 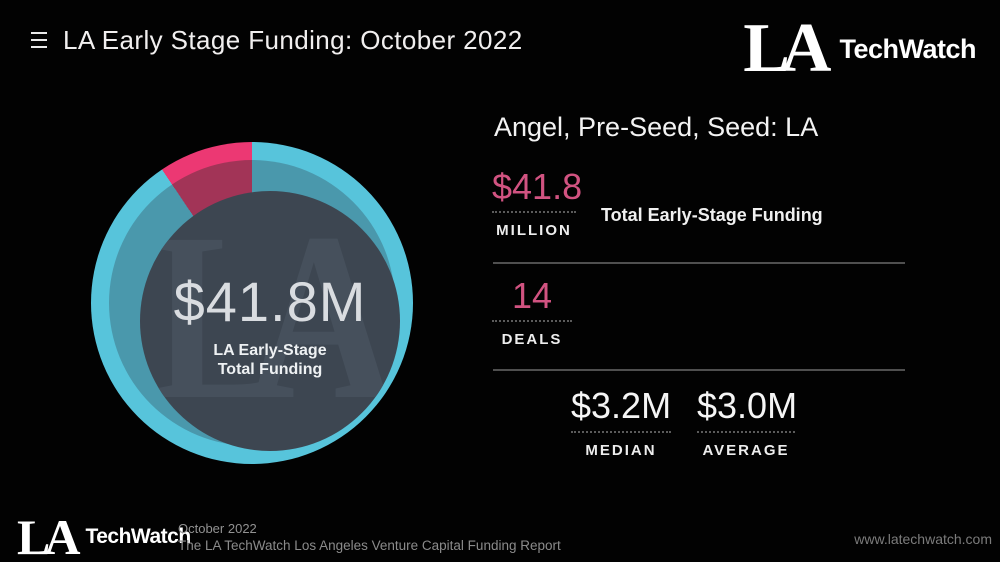 What do you see at coordinates (39, 40) in the screenshot?
I see `hamburger-menu-icon` at bounding box center [39, 40].